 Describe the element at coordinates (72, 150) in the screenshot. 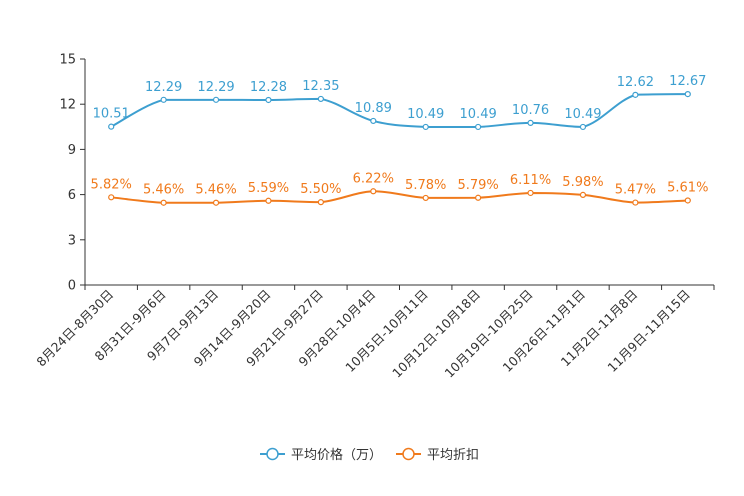

I see `y-tick-label: 9` at that location.